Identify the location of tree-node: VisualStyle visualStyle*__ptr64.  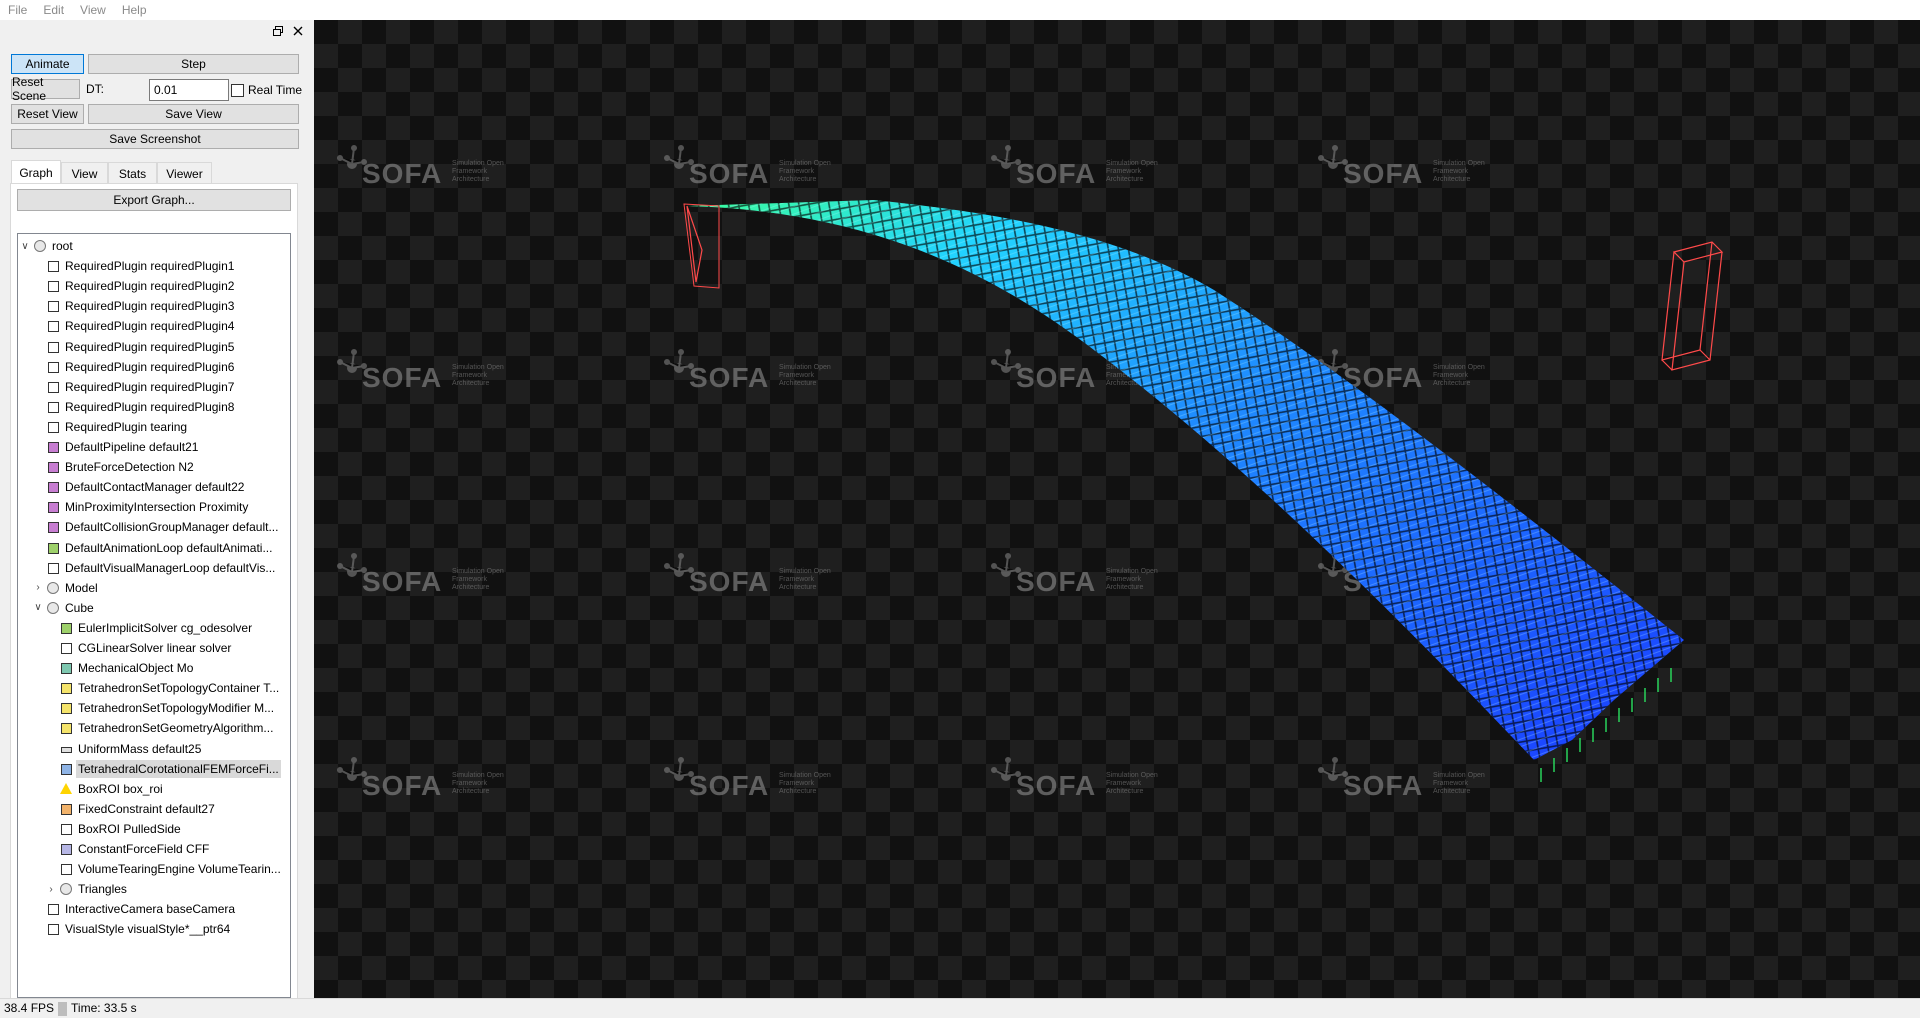
(154, 929).